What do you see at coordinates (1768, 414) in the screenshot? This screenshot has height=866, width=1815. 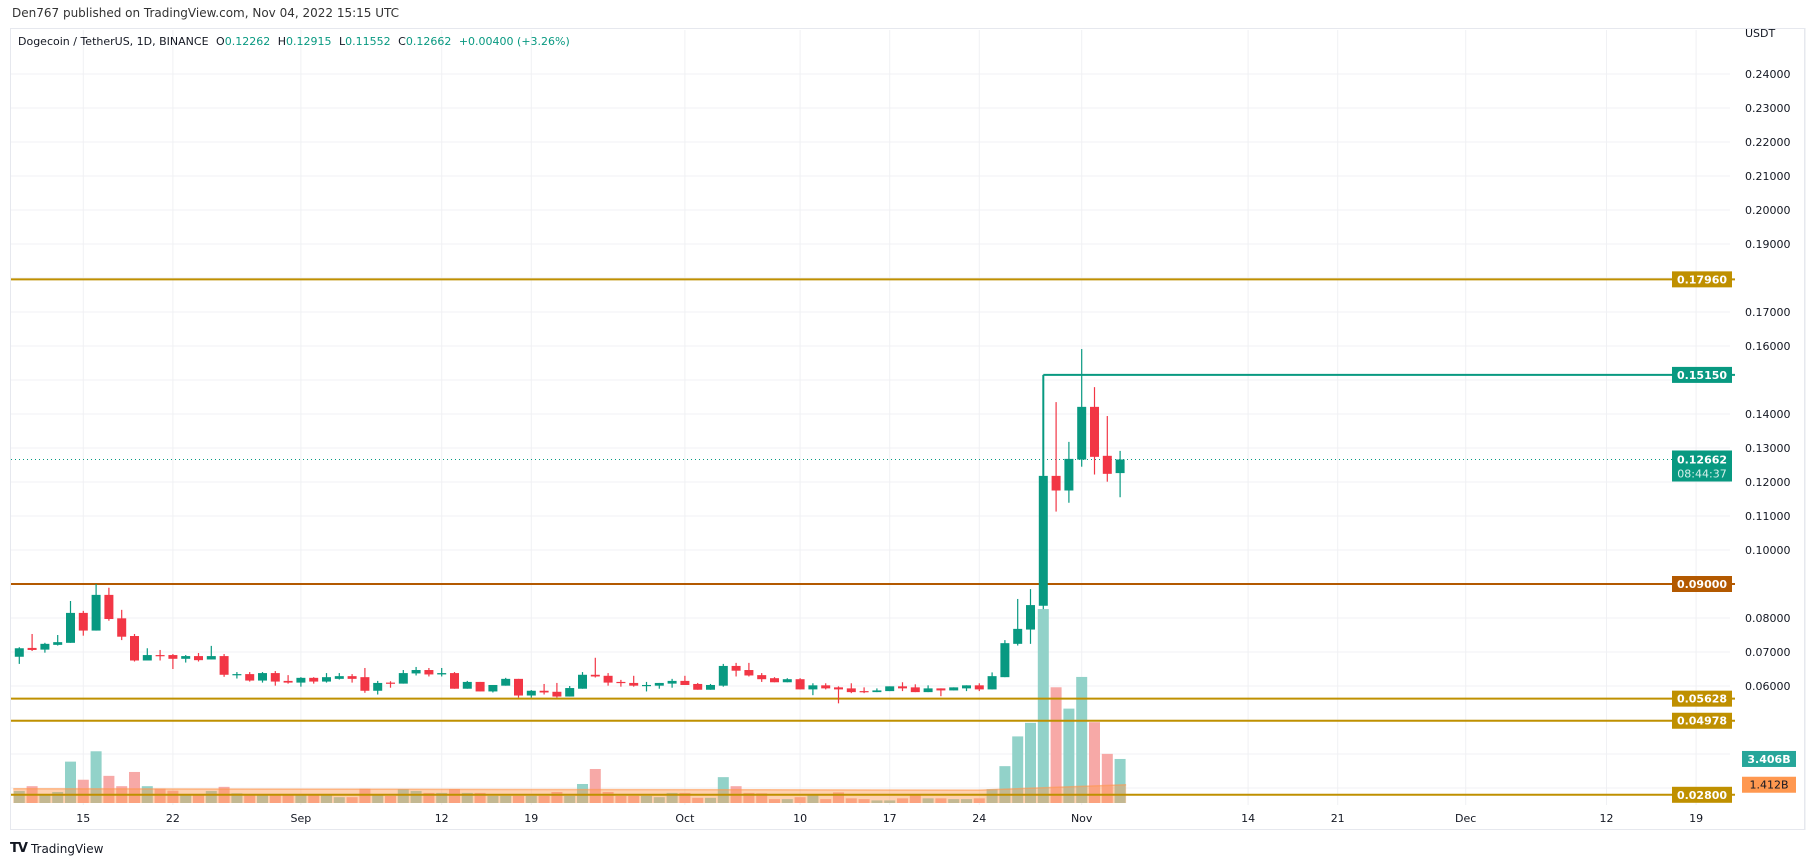 I see `price-tick-label: 0.14000` at bounding box center [1768, 414].